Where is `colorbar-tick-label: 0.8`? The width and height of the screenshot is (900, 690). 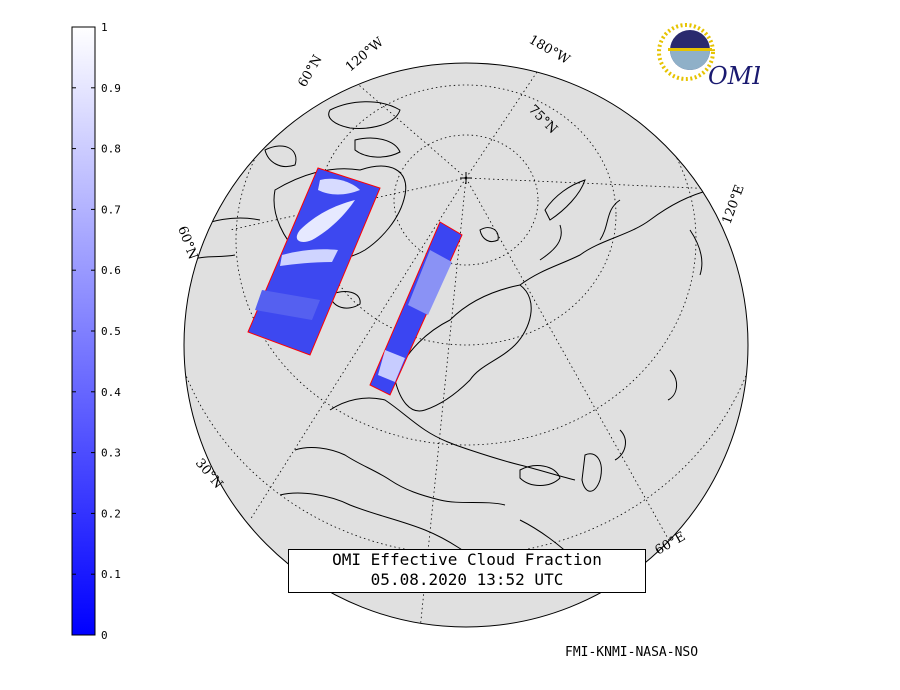
colorbar-tick-label: 0.8 is located at coordinates (111, 149).